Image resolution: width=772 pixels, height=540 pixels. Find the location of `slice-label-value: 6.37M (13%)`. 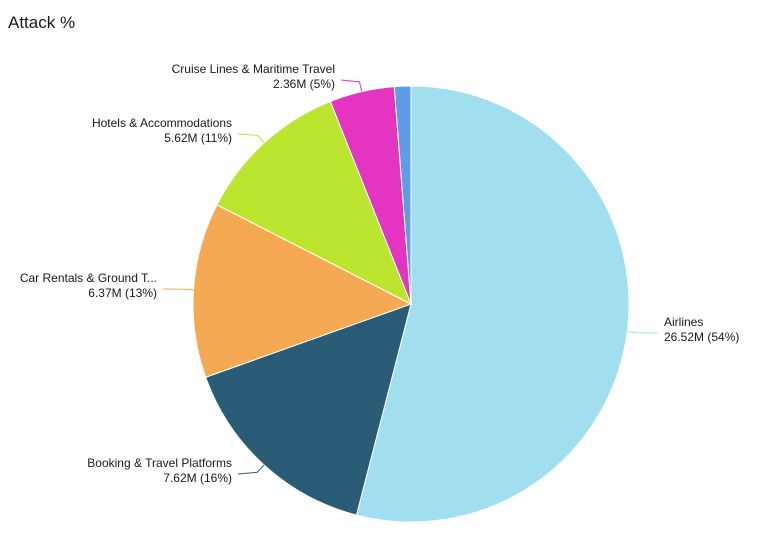

slice-label-value: 6.37M (13%) is located at coordinates (122, 293).